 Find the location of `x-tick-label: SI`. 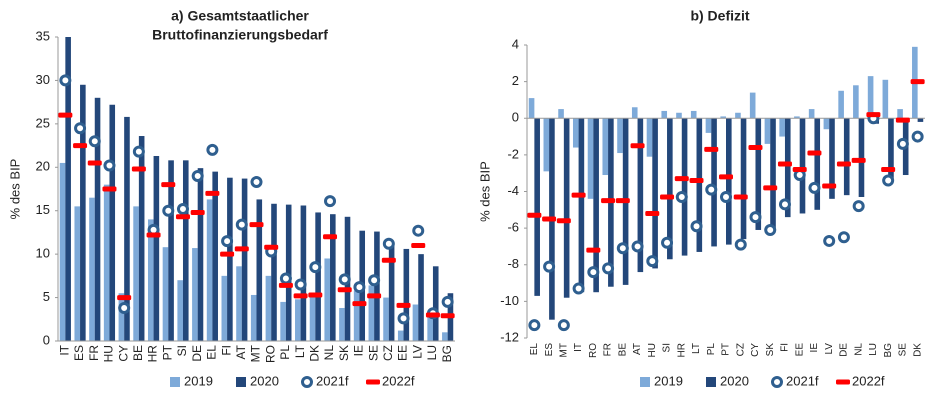

x-tick-label: SI is located at coordinates (667, 347).